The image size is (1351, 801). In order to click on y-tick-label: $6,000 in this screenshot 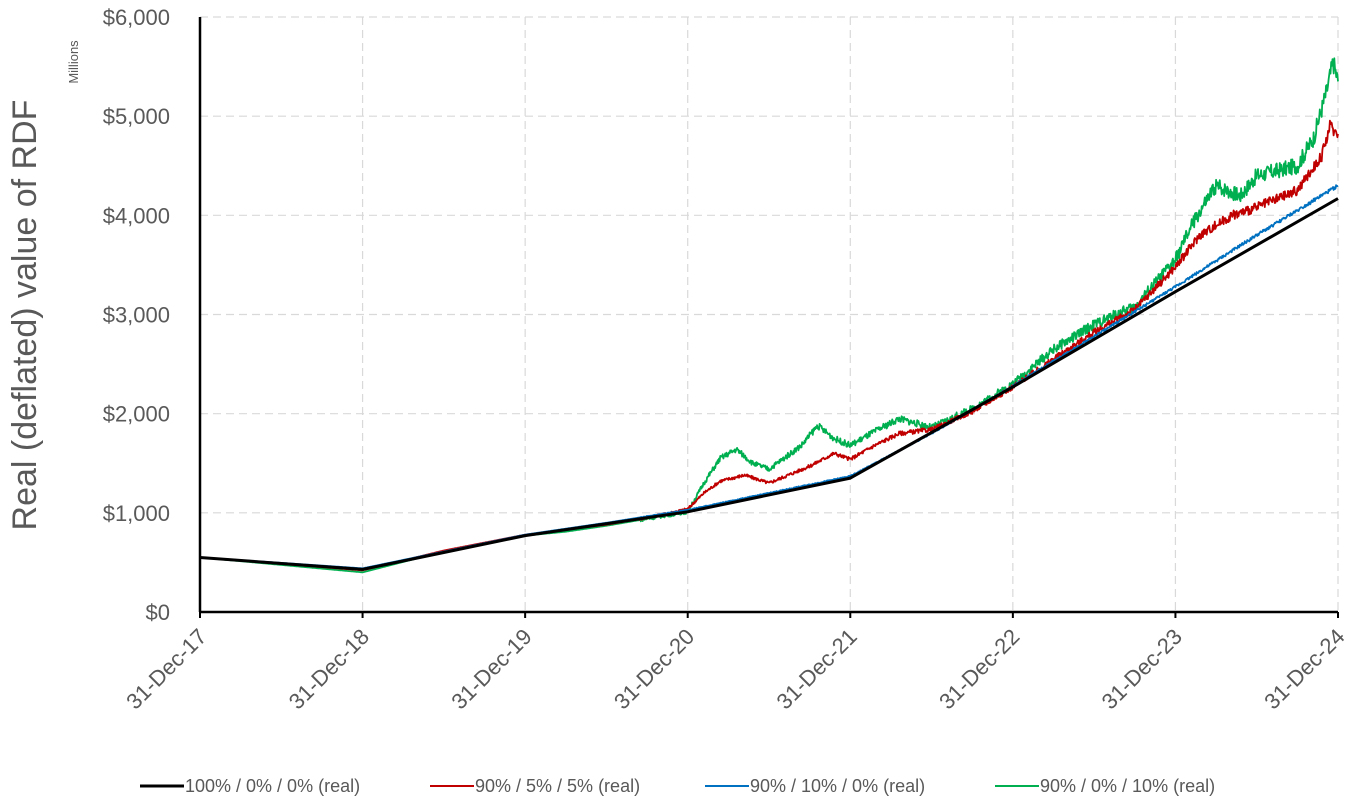, I will do `click(136, 17)`.